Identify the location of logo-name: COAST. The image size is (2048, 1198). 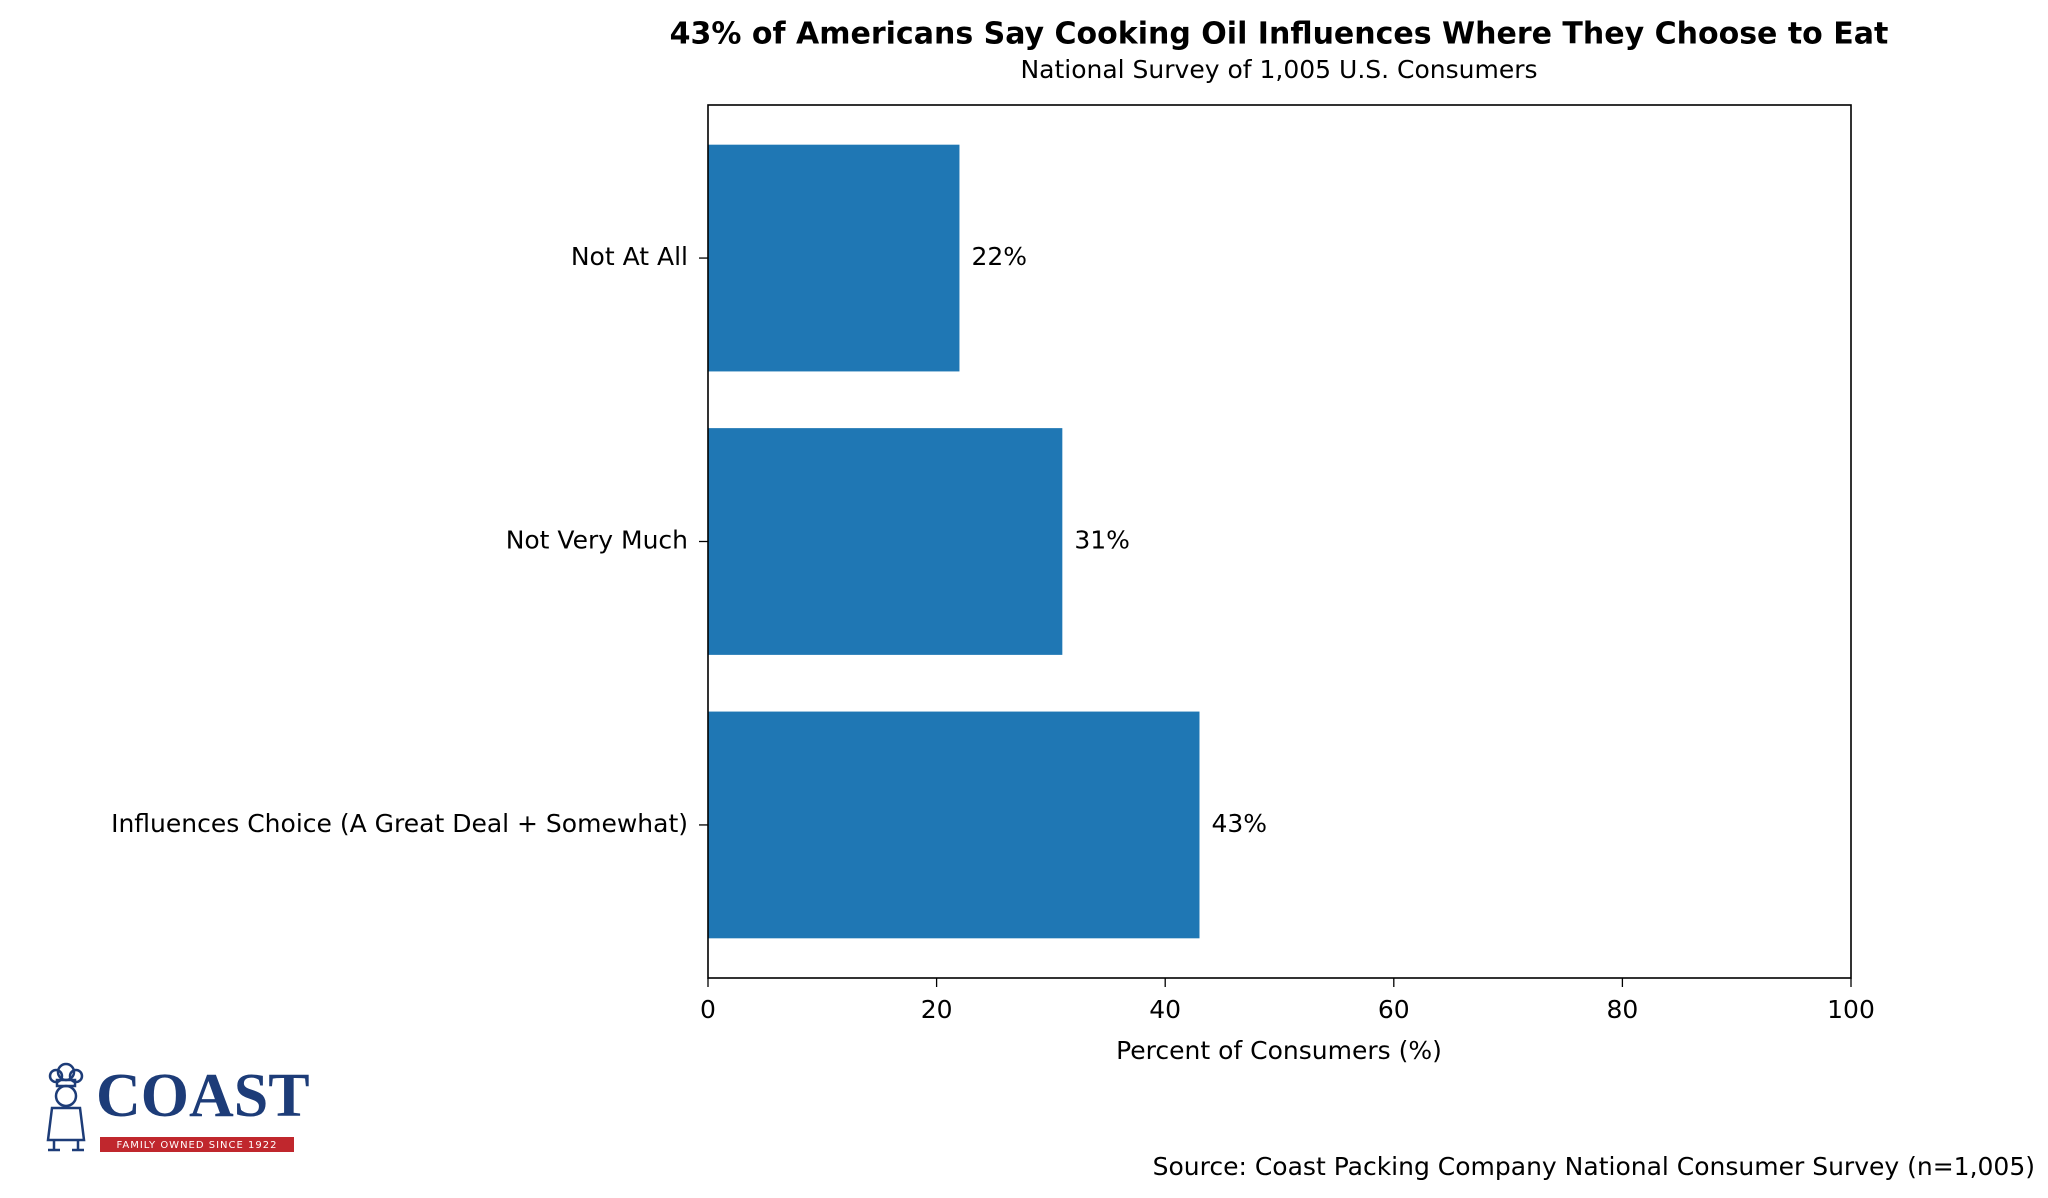
(203, 1096).